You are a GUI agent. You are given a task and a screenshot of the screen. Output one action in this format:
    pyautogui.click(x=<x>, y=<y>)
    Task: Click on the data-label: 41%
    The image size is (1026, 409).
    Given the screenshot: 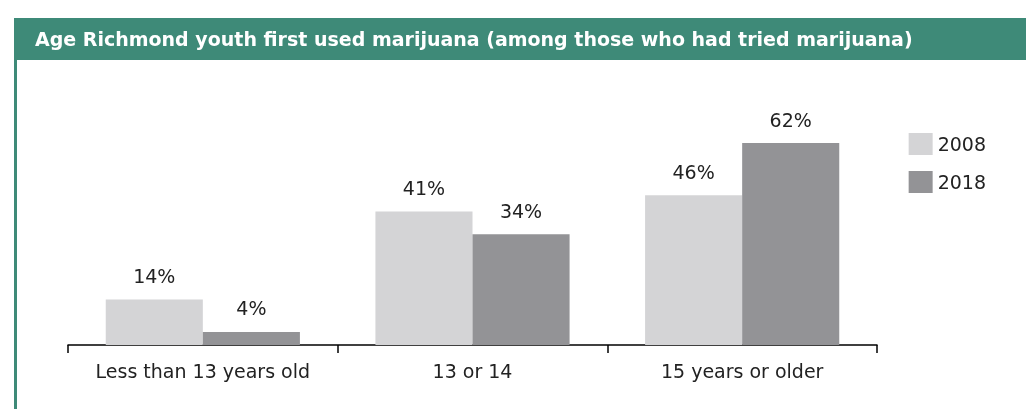 What is the action you would take?
    pyautogui.click(x=424, y=187)
    